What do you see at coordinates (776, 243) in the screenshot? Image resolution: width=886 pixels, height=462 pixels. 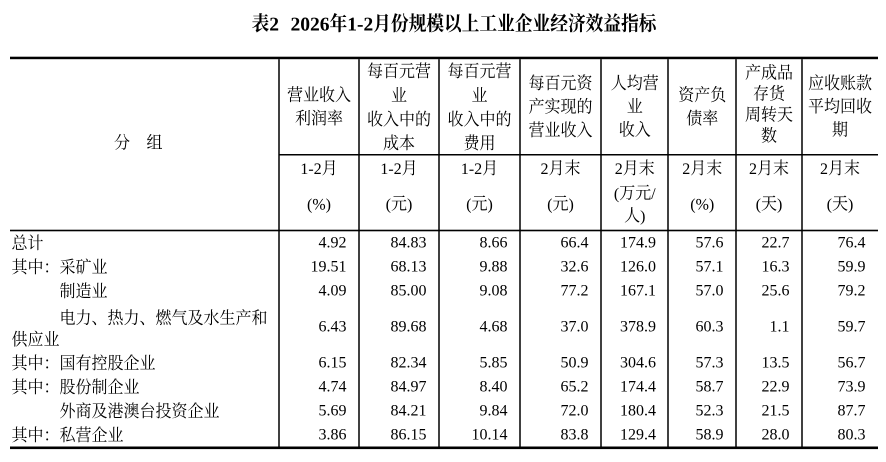 I see `svg-text: 22.7` at bounding box center [776, 243].